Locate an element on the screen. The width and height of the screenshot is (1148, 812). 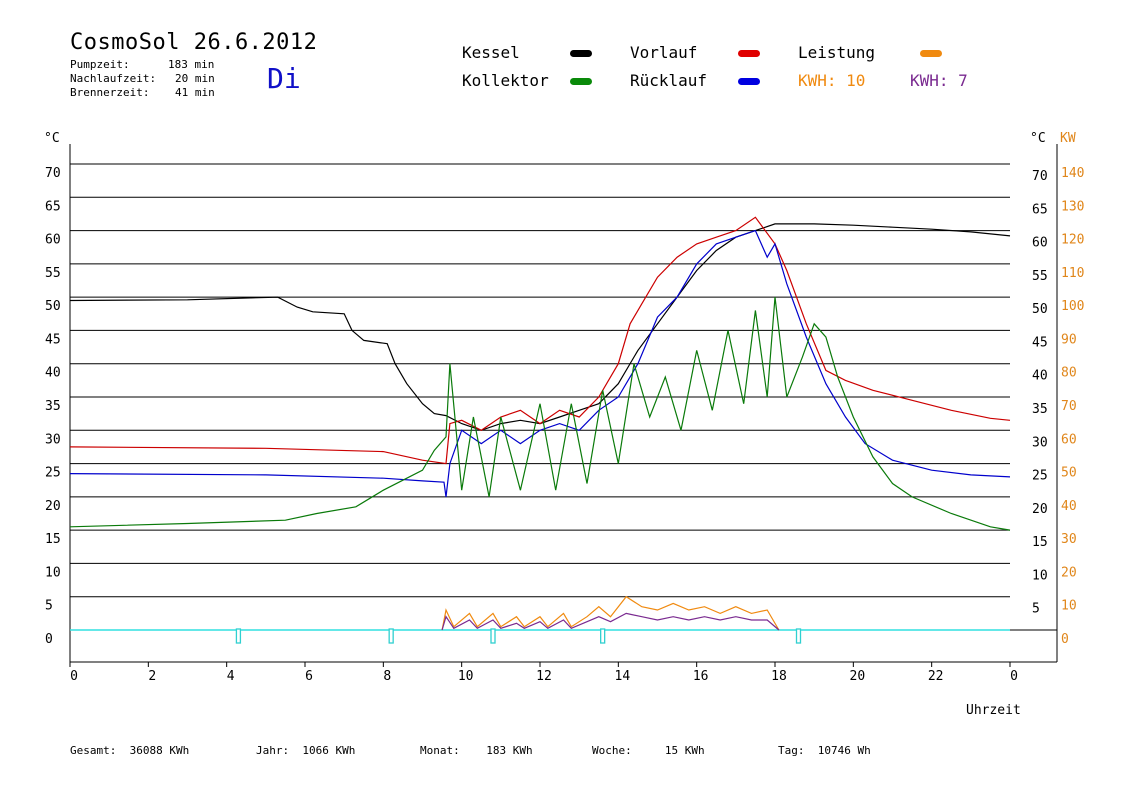
footer-monat: Monat: 183 KWh is located at coordinates (476, 750).